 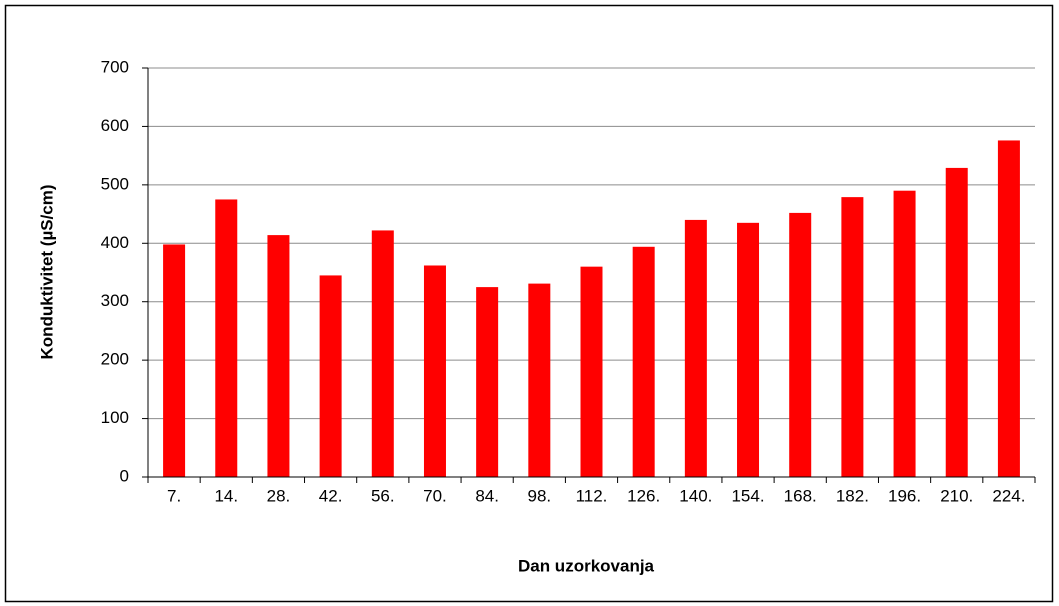 What do you see at coordinates (174, 495) in the screenshot?
I see `x-tick-label: 7.` at bounding box center [174, 495].